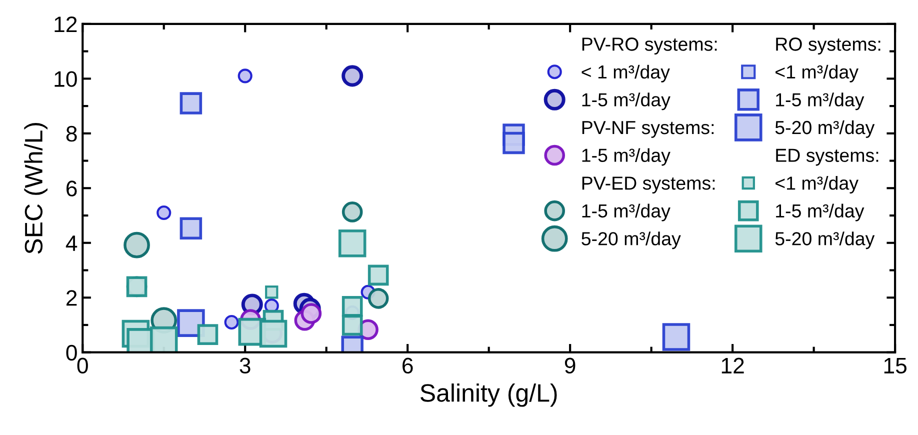 This screenshot has height=435, width=918. I want to click on x-tick-label: 3, so click(245, 366).